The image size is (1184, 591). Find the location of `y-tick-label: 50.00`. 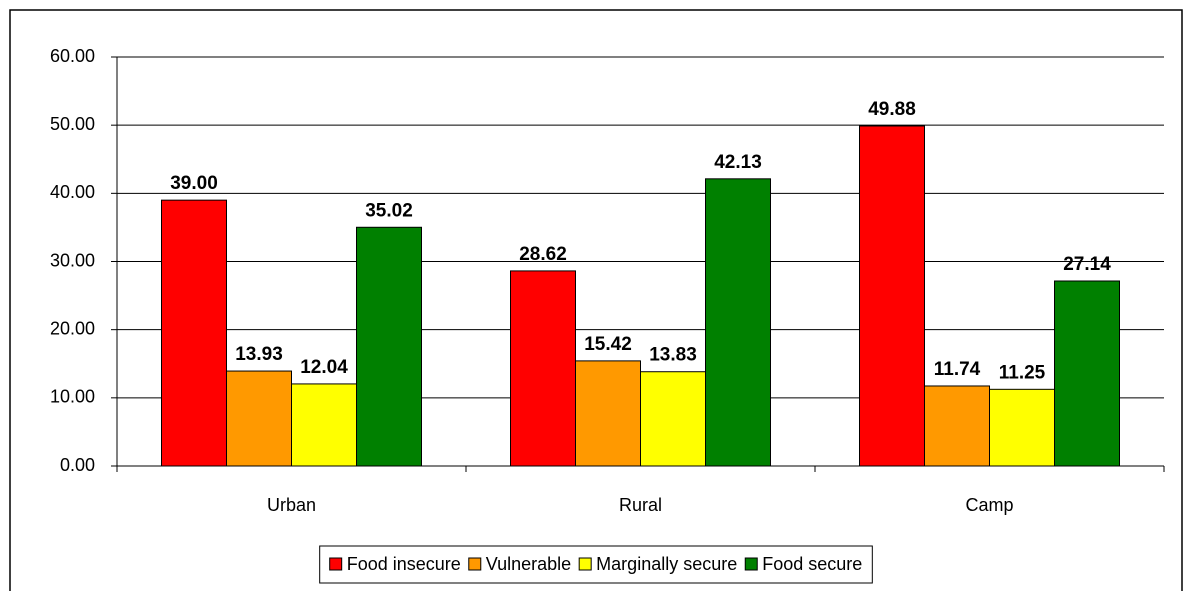

y-tick-label: 50.00 is located at coordinates (72, 124).